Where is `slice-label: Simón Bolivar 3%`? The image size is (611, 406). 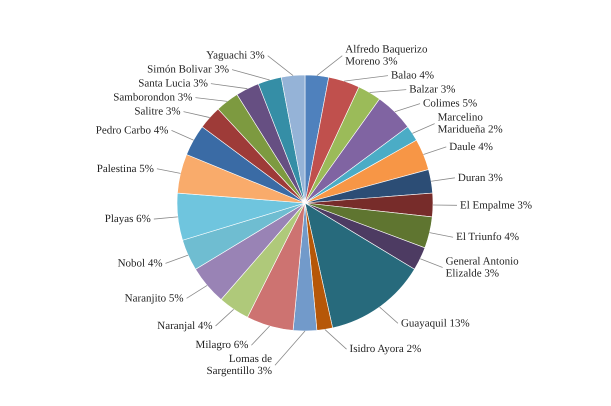 slice-label: Simón Bolivar 3% is located at coordinates (188, 70).